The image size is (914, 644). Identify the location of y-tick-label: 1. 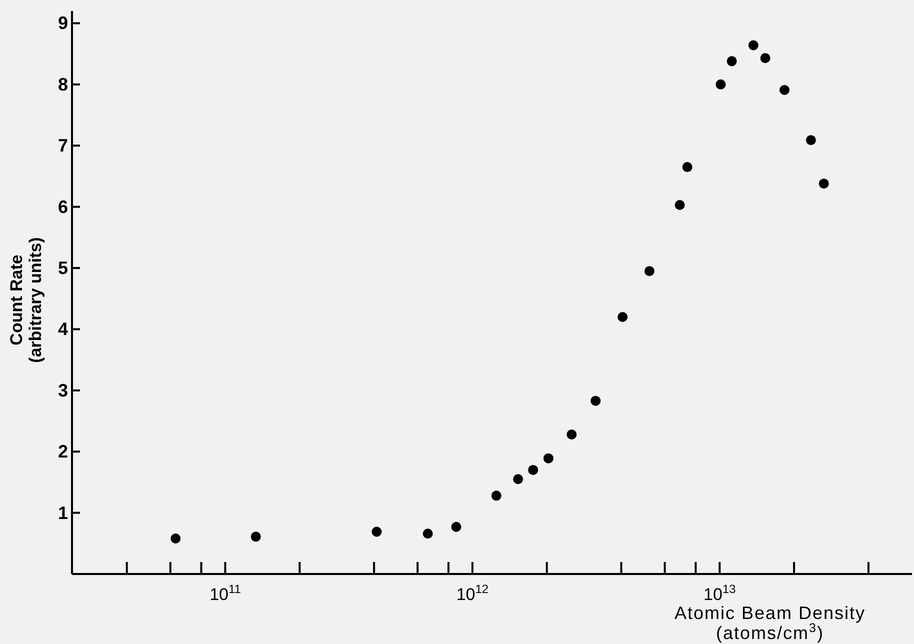
(63, 512).